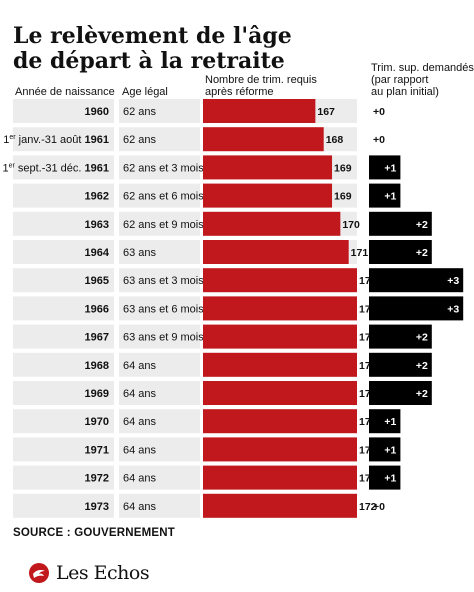 This screenshot has height=592, width=474. I want to click on quarters-value-label: 167, so click(326, 112).